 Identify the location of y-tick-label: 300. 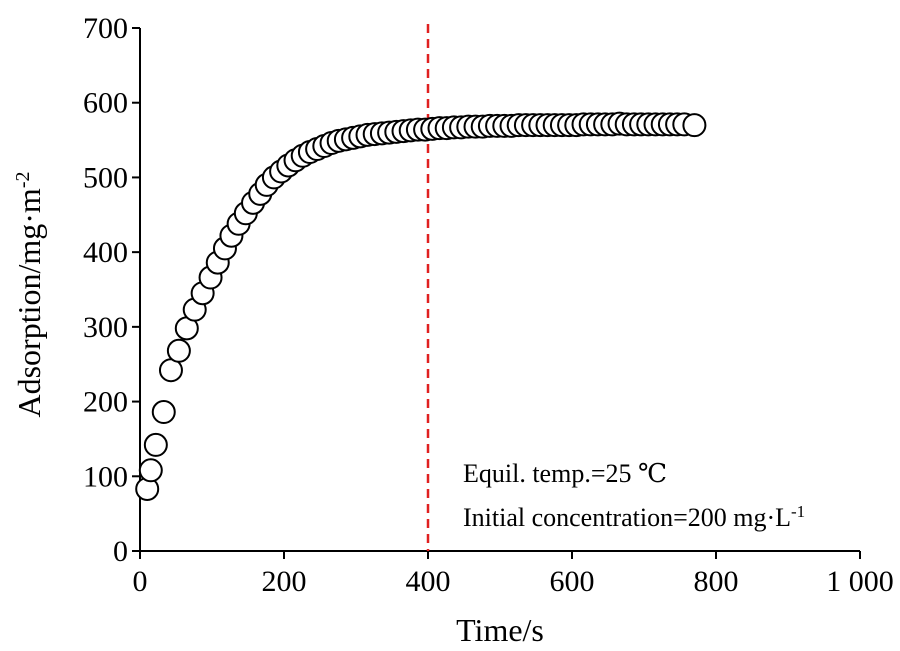
(105, 327).